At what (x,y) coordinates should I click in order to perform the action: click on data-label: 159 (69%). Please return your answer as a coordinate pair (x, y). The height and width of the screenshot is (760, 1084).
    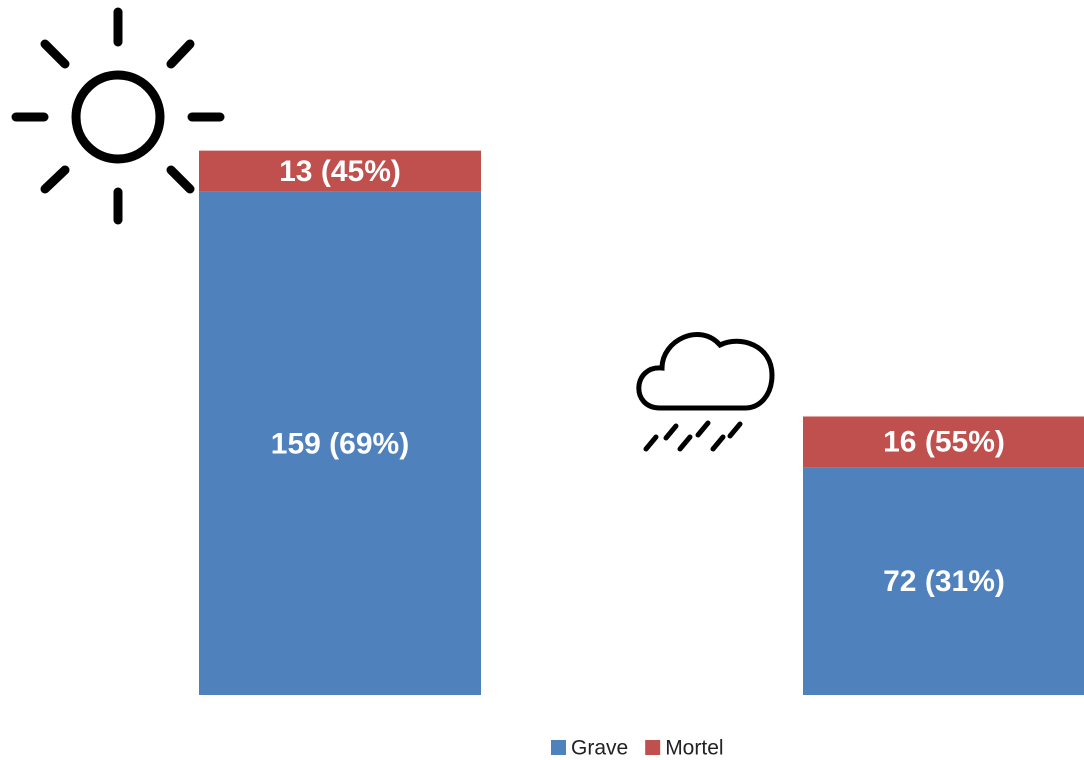
    Looking at the image, I should click on (340, 443).